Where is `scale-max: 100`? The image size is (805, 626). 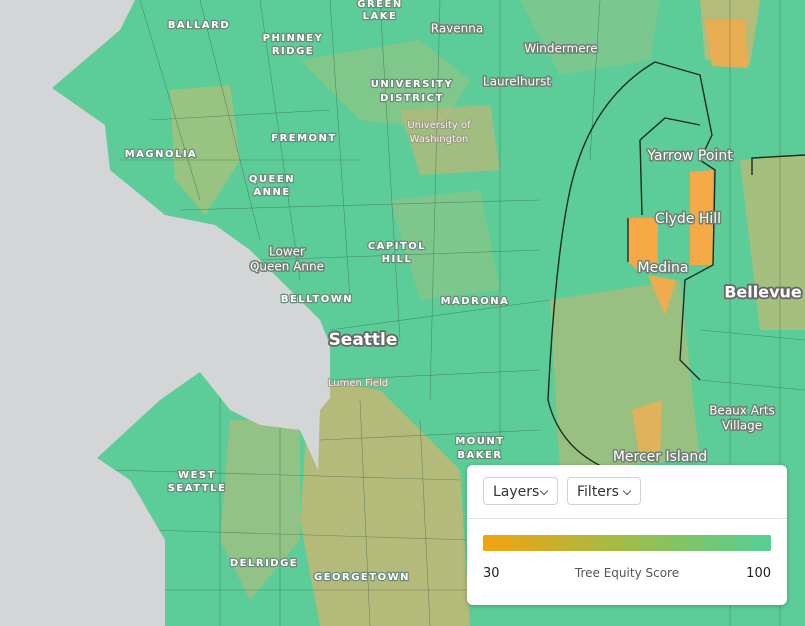
scale-max: 100 is located at coordinates (758, 573).